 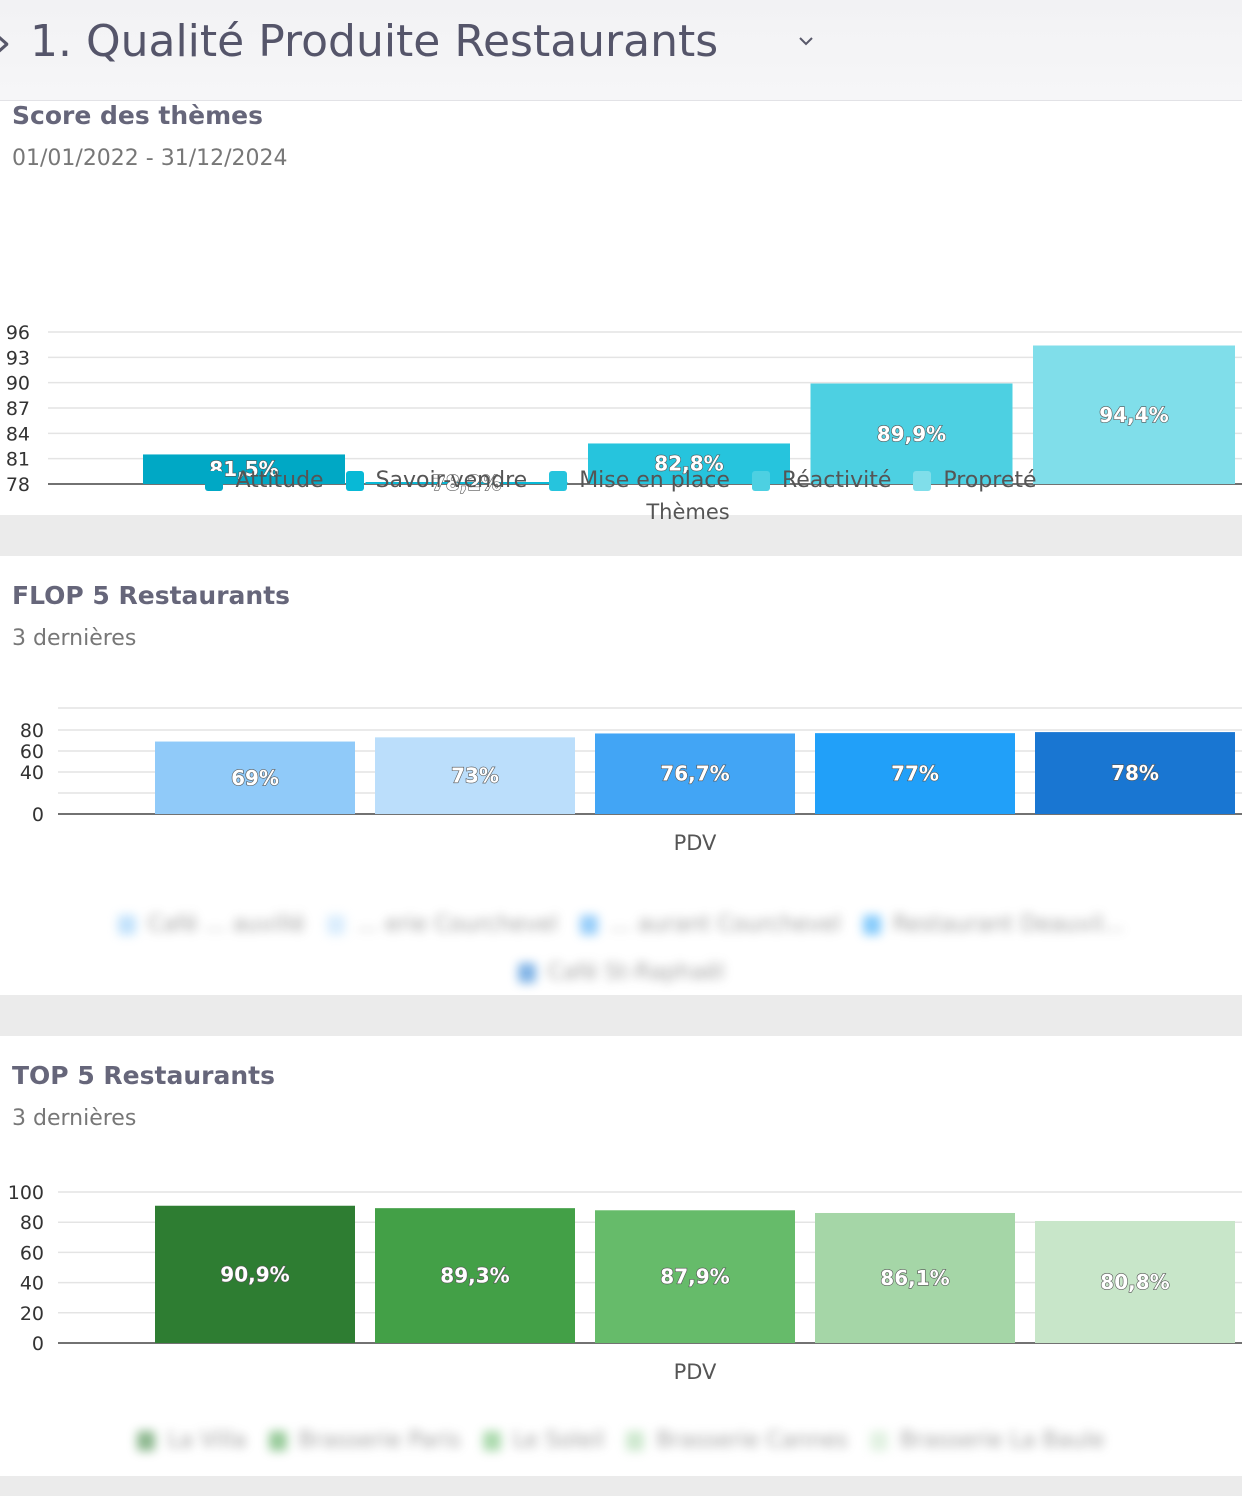 I want to click on legend-item: Brasserie La Baule, so click(x=987, y=1440).